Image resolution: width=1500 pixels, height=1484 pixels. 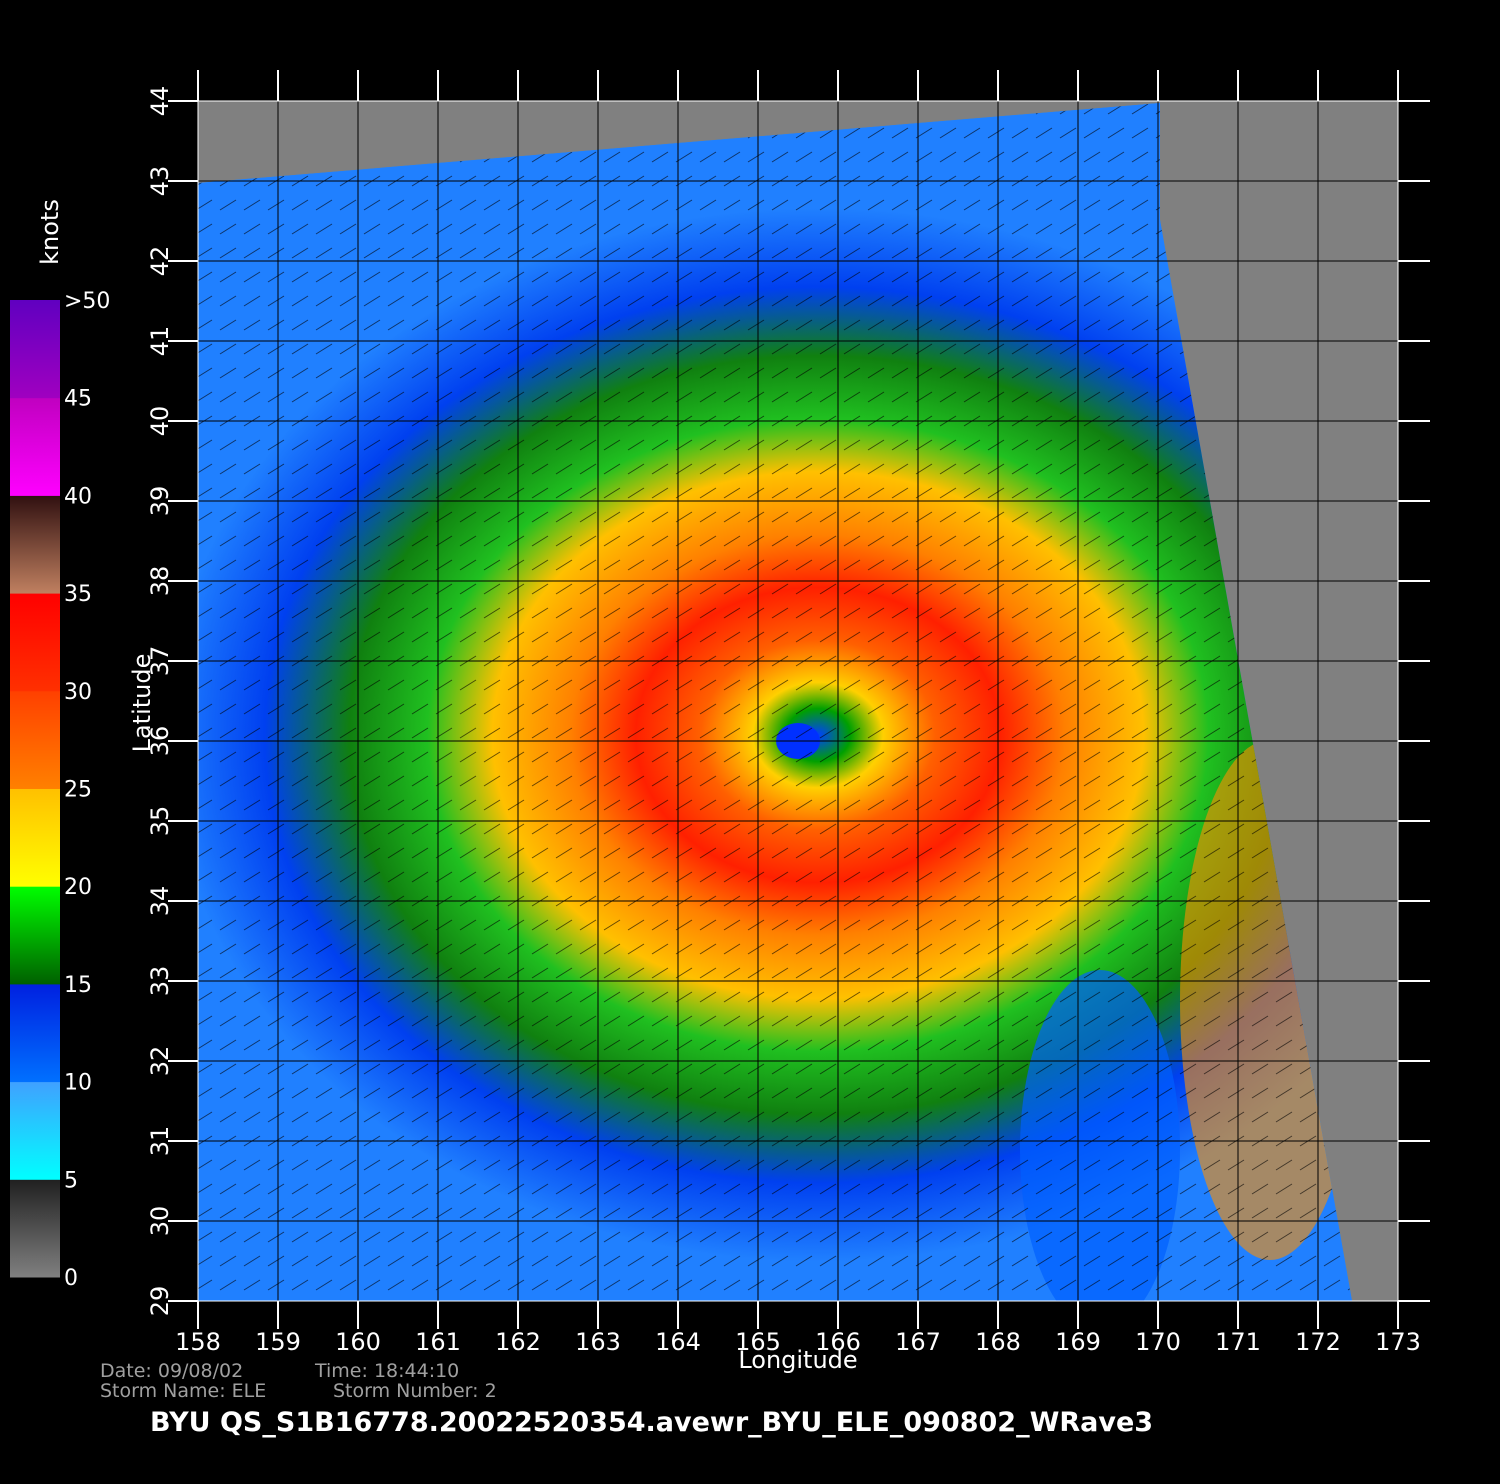 I want to click on y-tick-label: 43, so click(x=160, y=181).